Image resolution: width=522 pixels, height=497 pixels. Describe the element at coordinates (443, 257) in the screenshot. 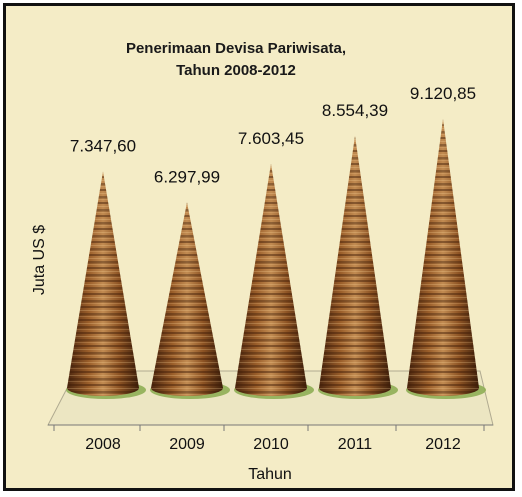

I see `cone-grain-2012` at that location.